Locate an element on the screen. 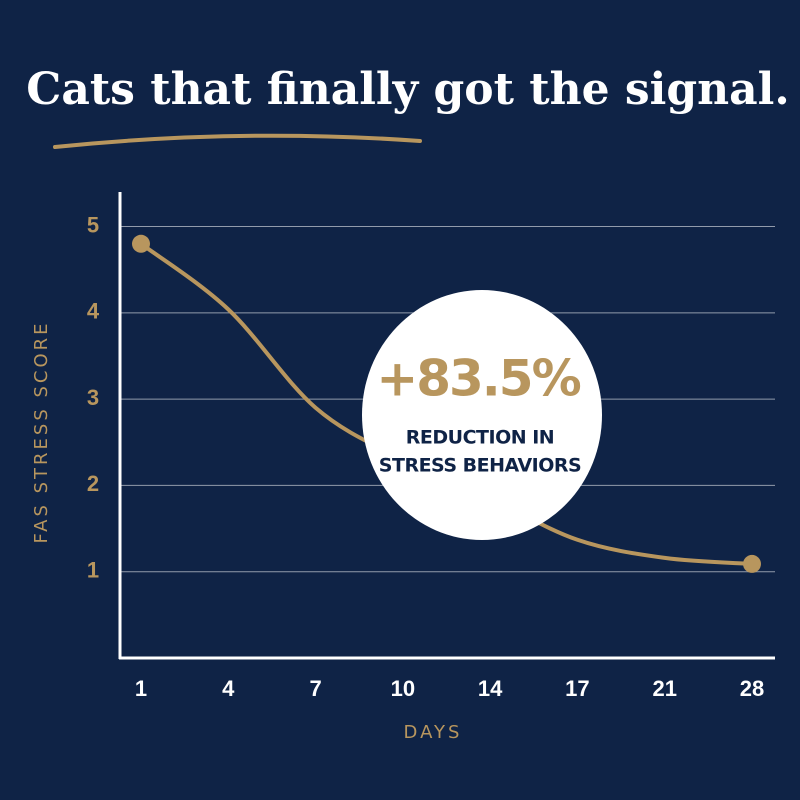 The height and width of the screenshot is (800, 800). title-underline is located at coordinates (237, 141).